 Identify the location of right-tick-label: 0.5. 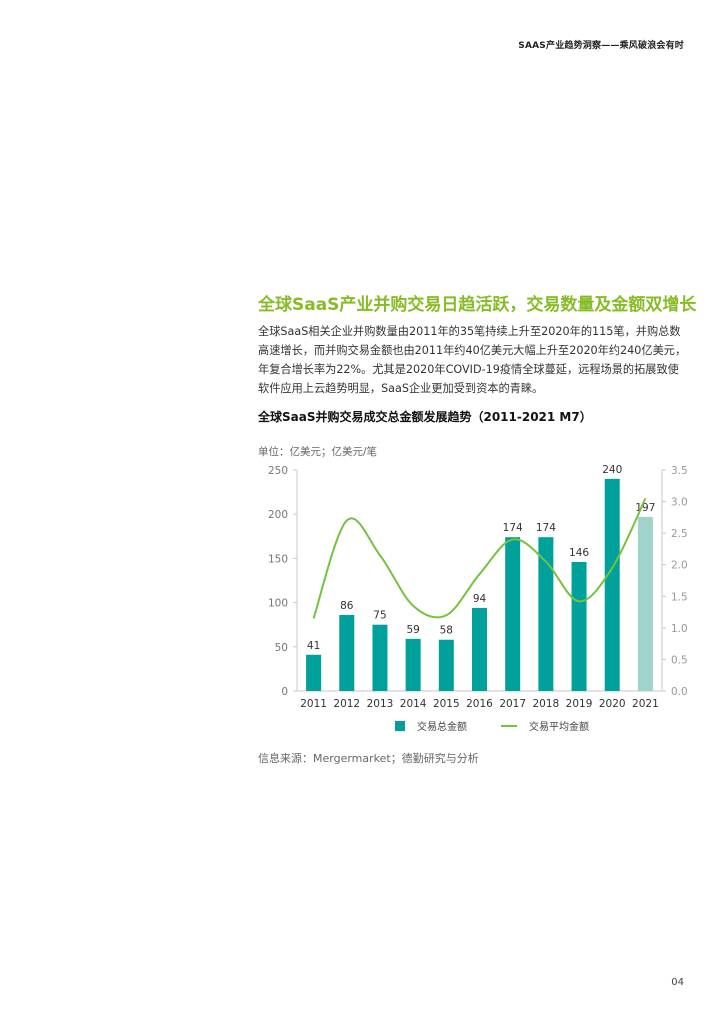
(679, 660).